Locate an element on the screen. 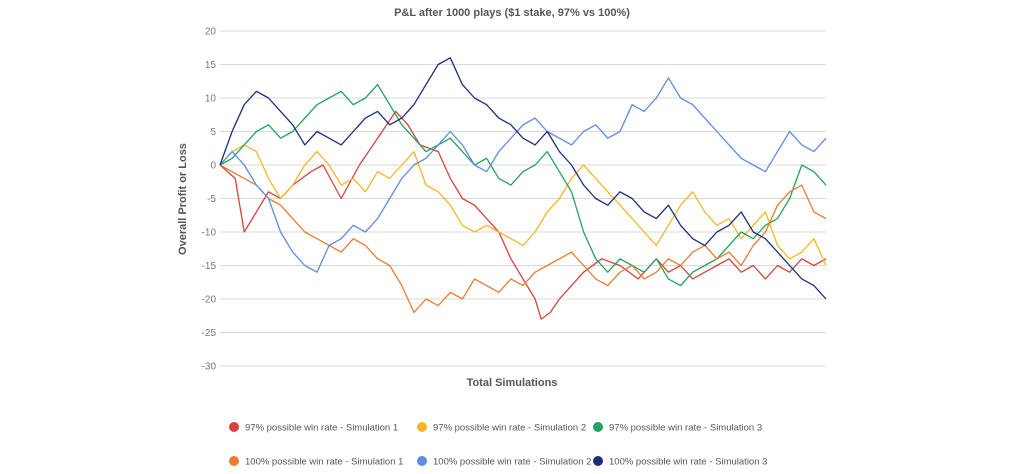  y-tick-label: 20 is located at coordinates (211, 32).